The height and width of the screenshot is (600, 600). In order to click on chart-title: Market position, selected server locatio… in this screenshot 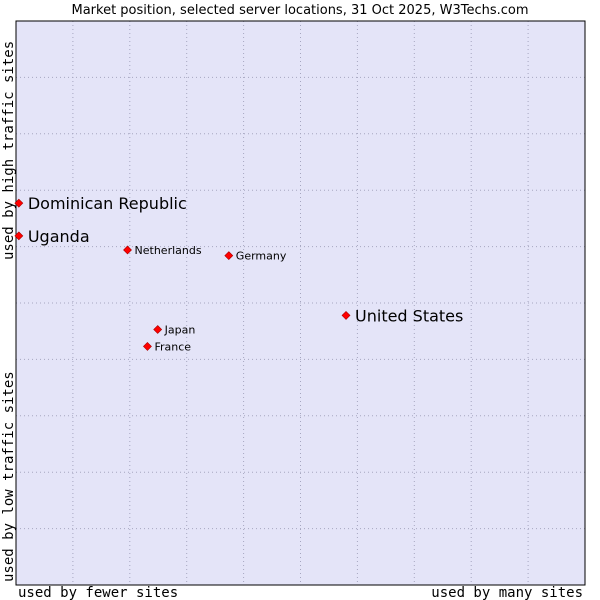, I will do `click(299, 10)`.